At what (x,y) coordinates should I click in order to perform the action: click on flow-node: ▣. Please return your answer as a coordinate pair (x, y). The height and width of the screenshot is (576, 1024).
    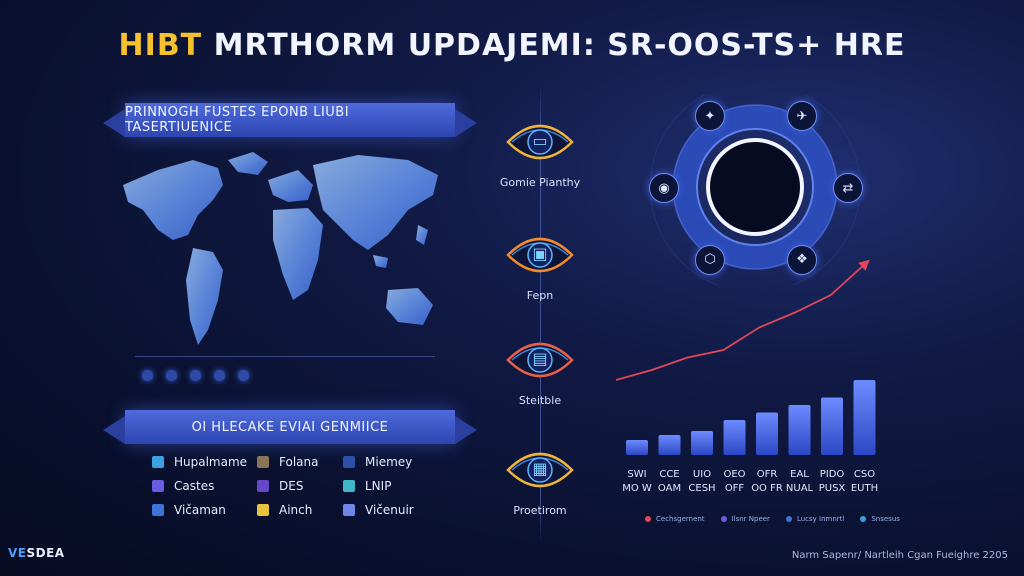
    Looking at the image, I should click on (540, 255).